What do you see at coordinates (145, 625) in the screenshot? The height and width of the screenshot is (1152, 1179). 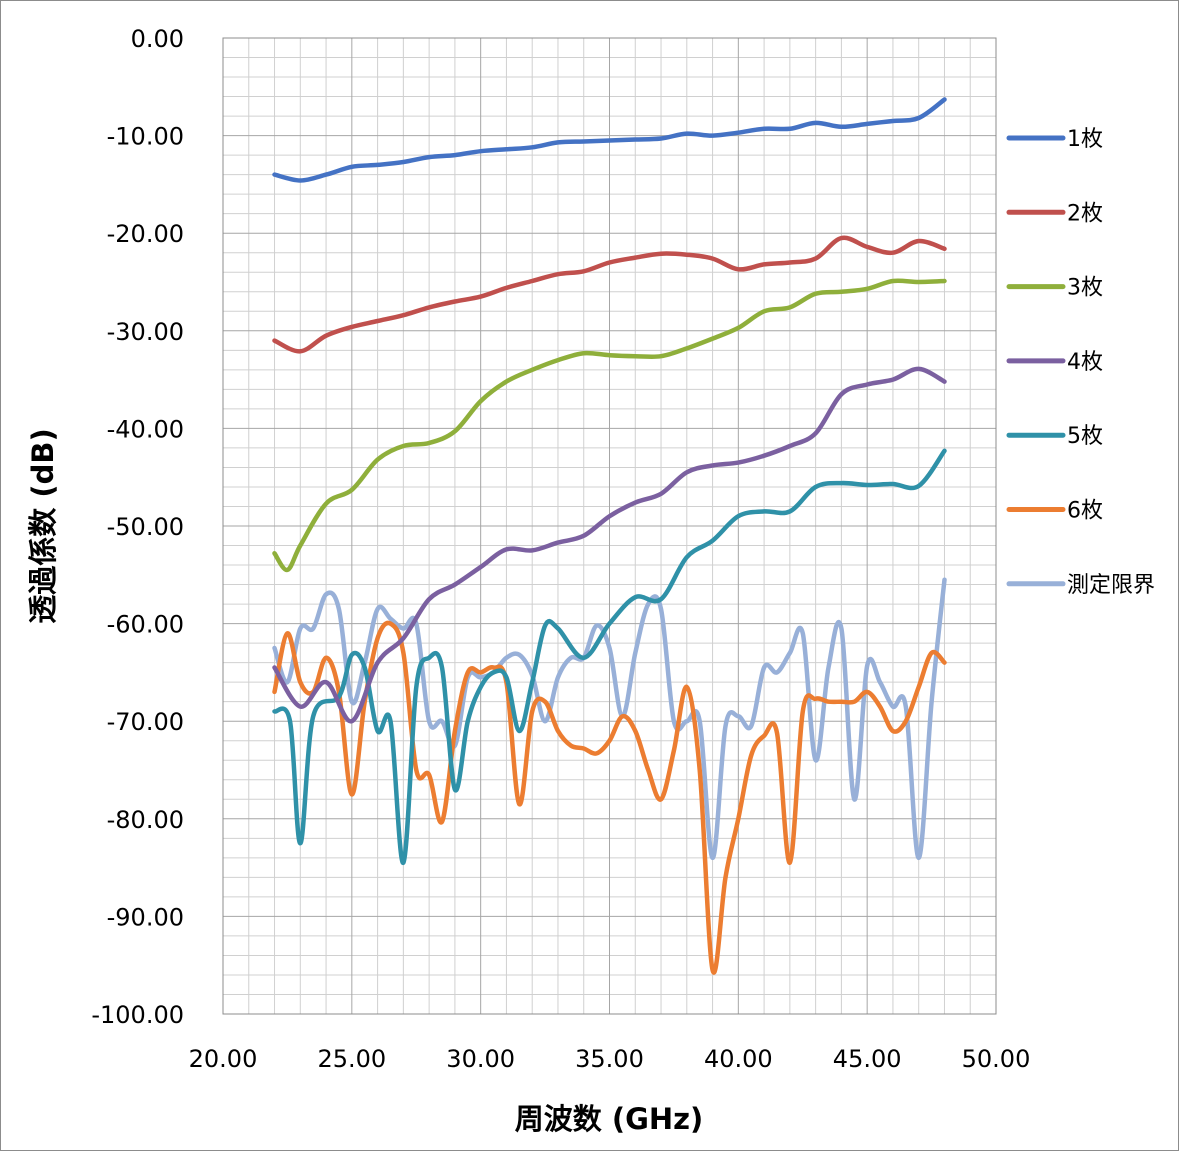 I see `y-tick-label: -60.00` at bounding box center [145, 625].